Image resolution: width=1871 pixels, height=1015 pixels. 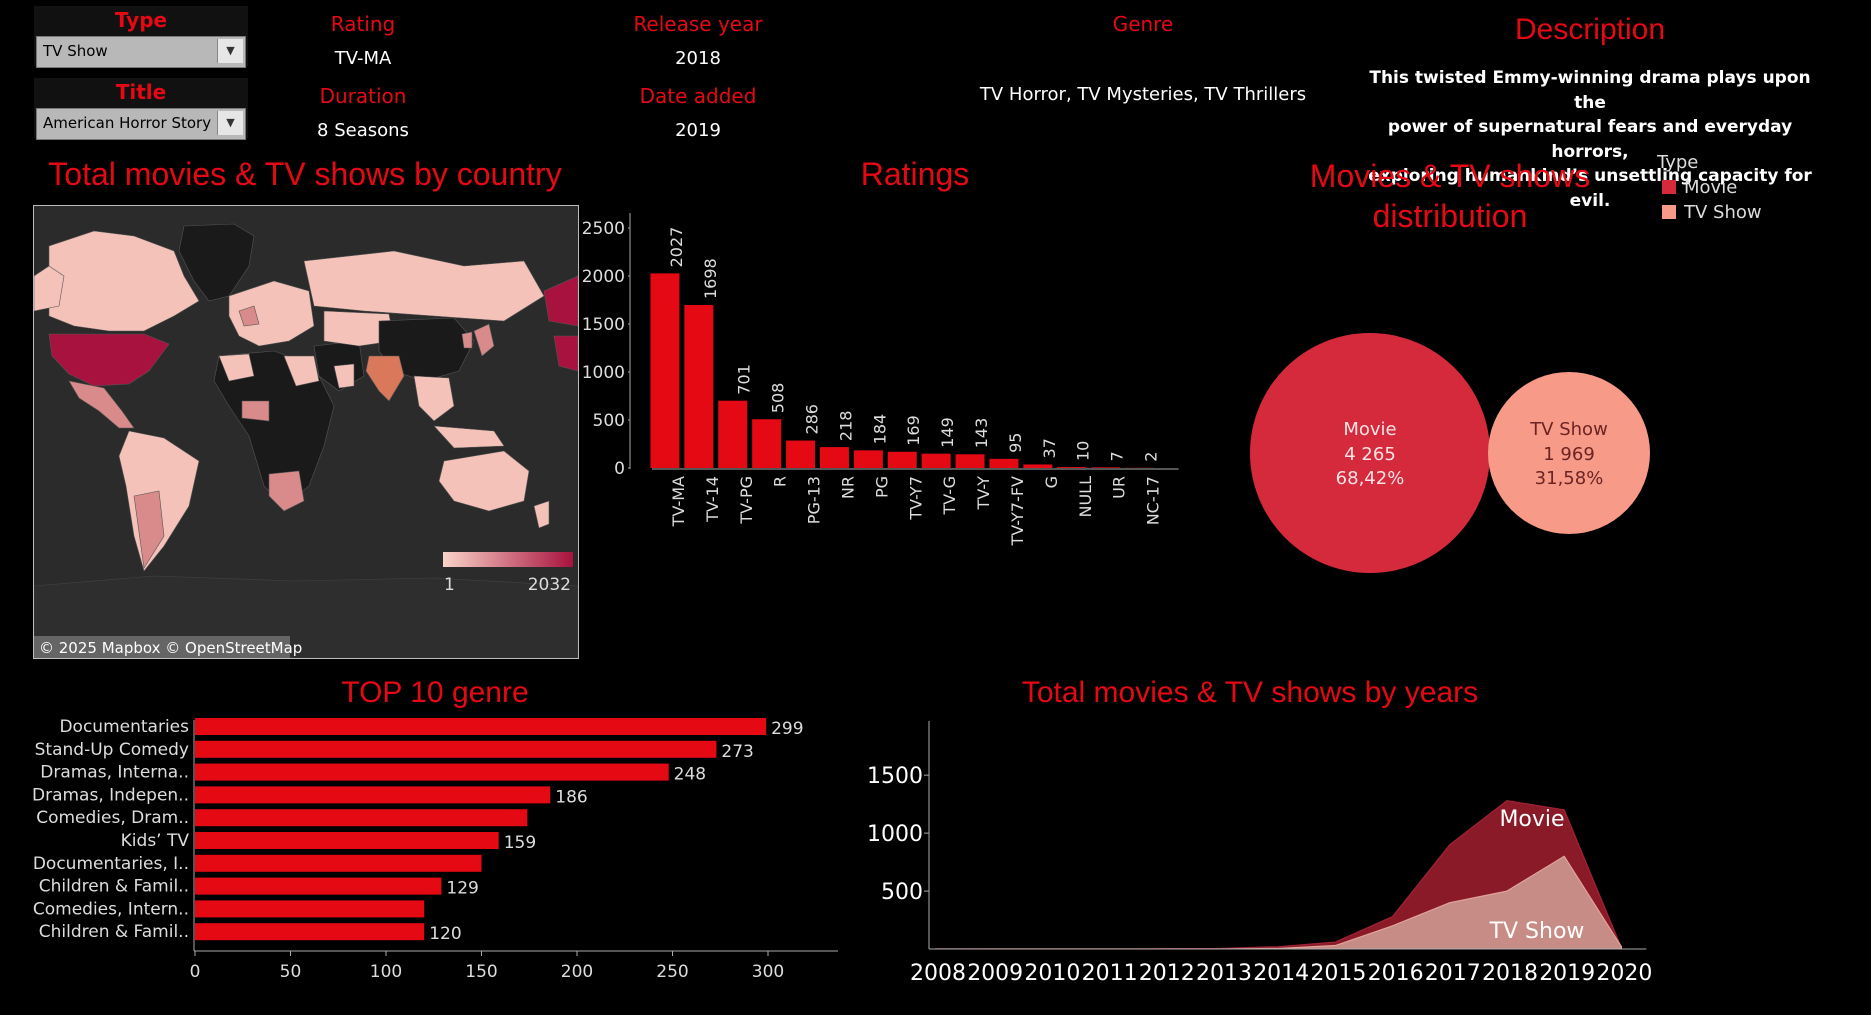 I want to click on x-tick-label: 2013, so click(x=1224, y=973).